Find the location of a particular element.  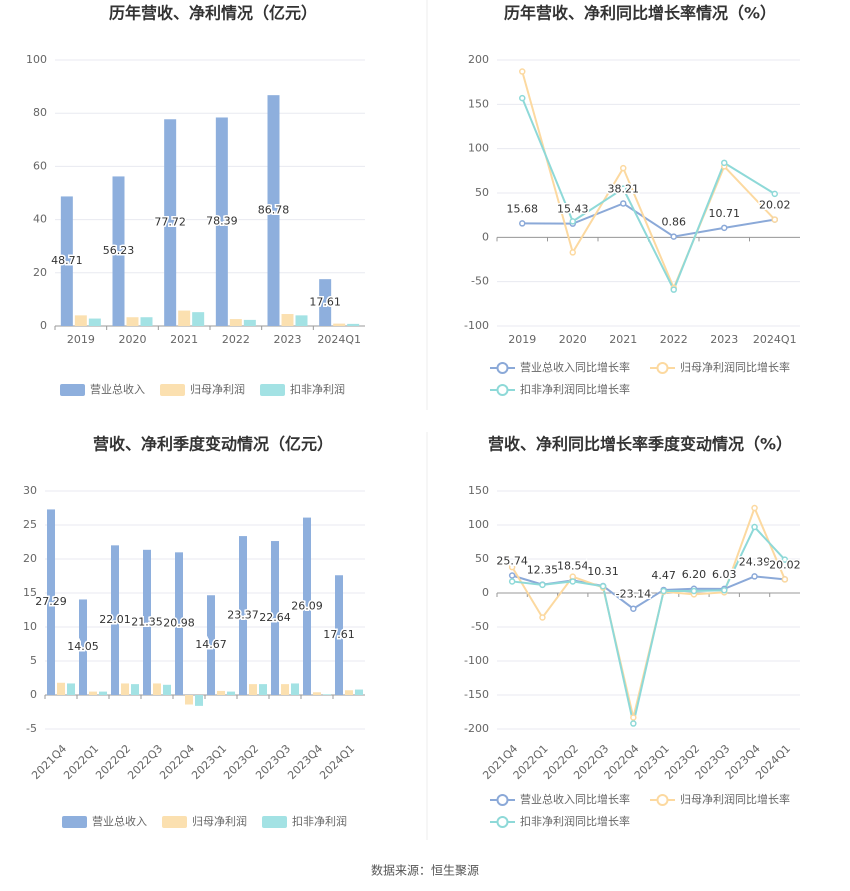

data-label: 15.43 is located at coordinates (573, 209).